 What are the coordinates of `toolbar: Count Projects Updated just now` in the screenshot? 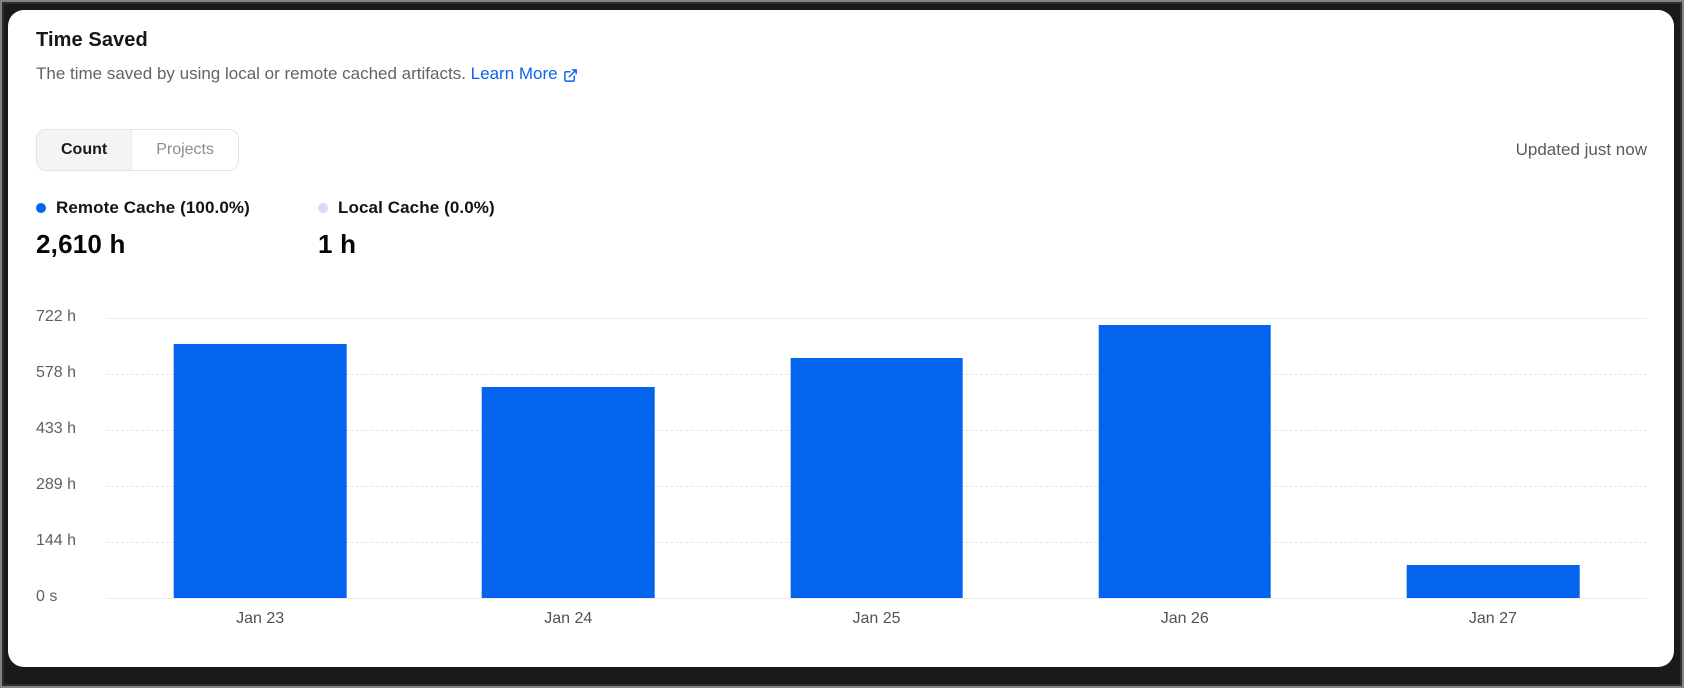 It's located at (841, 150).